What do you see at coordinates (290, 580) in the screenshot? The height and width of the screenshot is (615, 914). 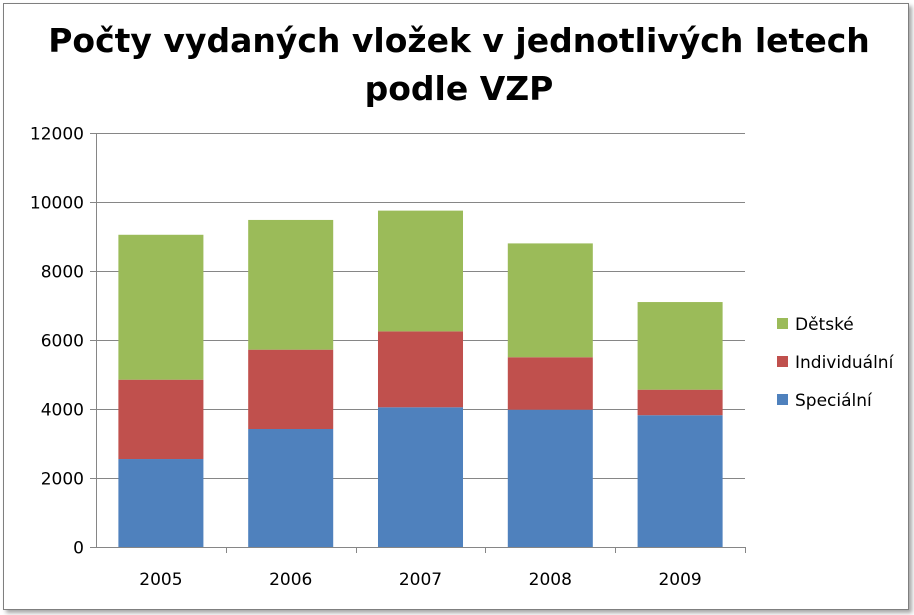 I see `x-tick-label: 2006` at bounding box center [290, 580].